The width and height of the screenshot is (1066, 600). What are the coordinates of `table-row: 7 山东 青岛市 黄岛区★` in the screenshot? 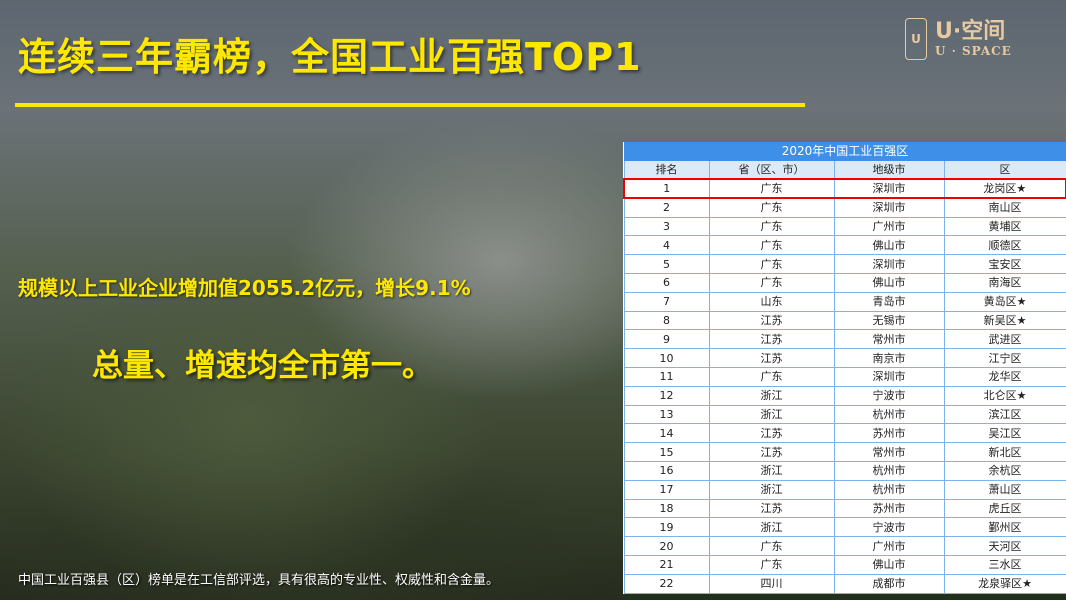 It's located at (844, 301).